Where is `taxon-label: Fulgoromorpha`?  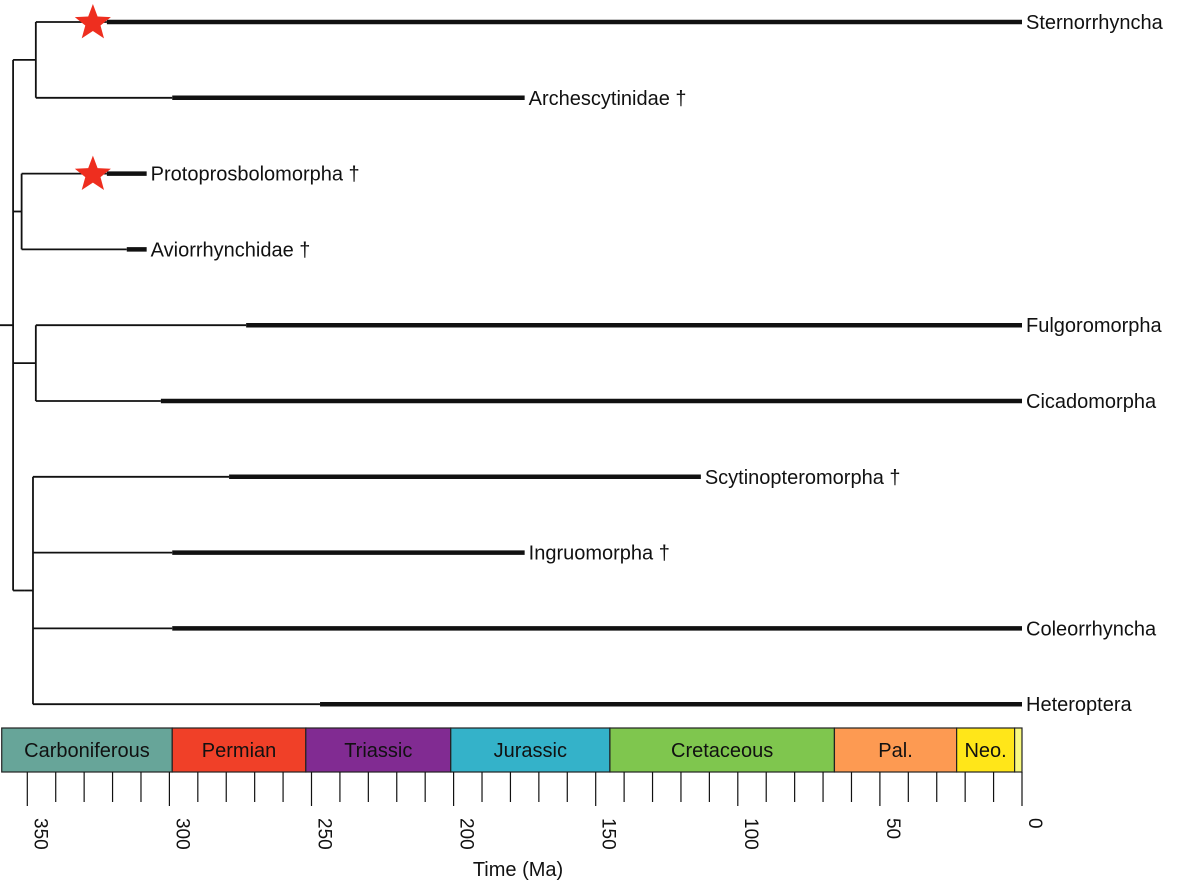 taxon-label: Fulgoromorpha is located at coordinates (1094, 326).